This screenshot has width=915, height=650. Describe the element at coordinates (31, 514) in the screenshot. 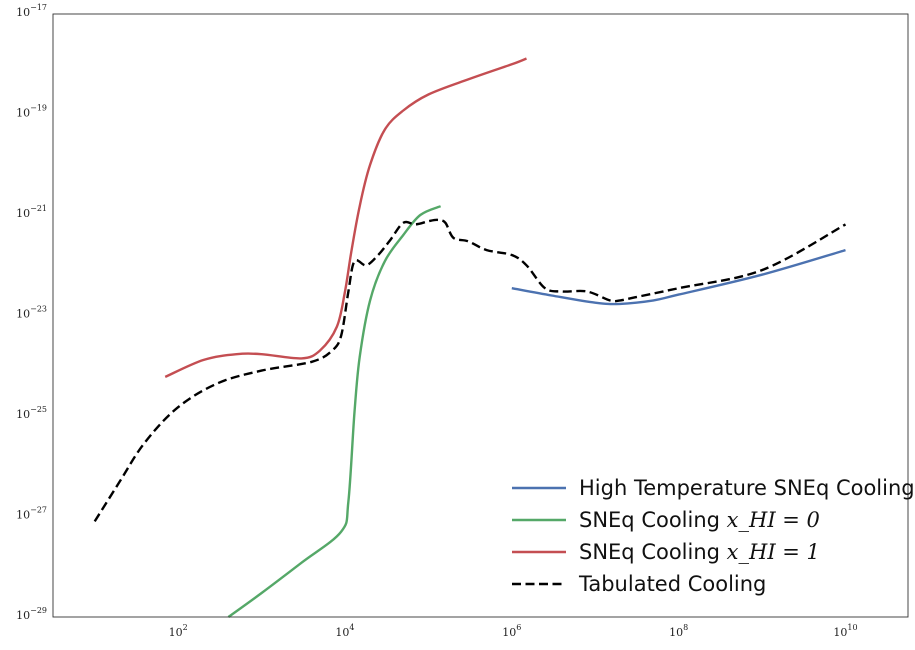

I see `y-tick-label-1: 10−27` at that location.